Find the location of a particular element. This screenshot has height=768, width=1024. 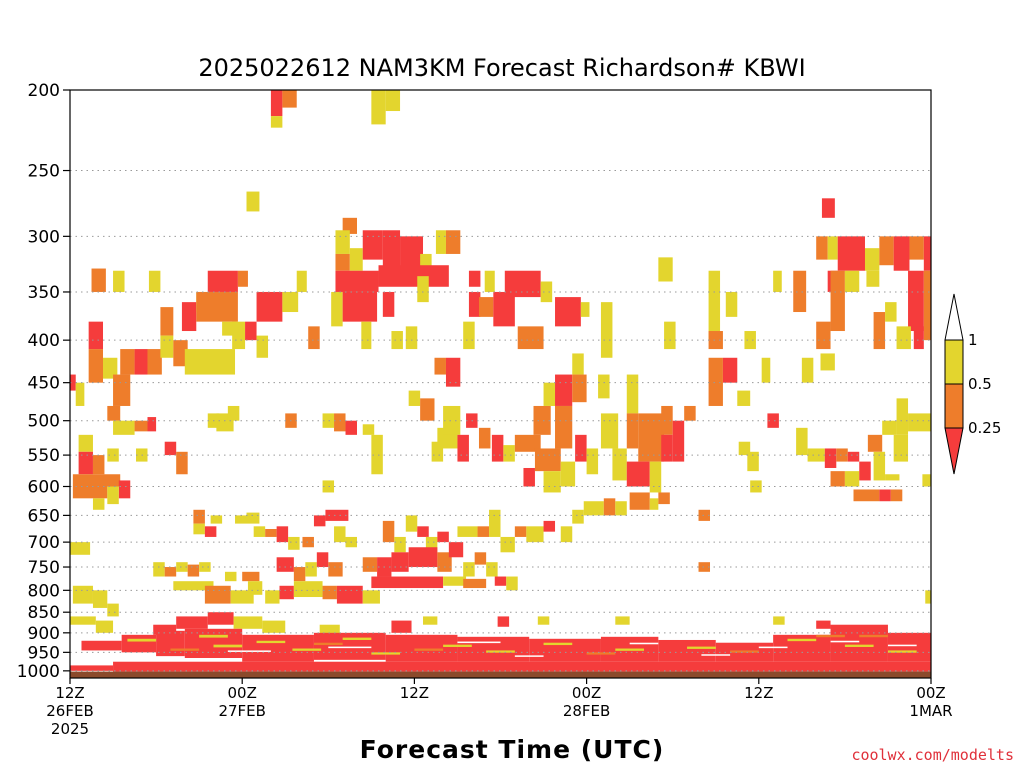

ground-band is located at coordinates (500, 674).